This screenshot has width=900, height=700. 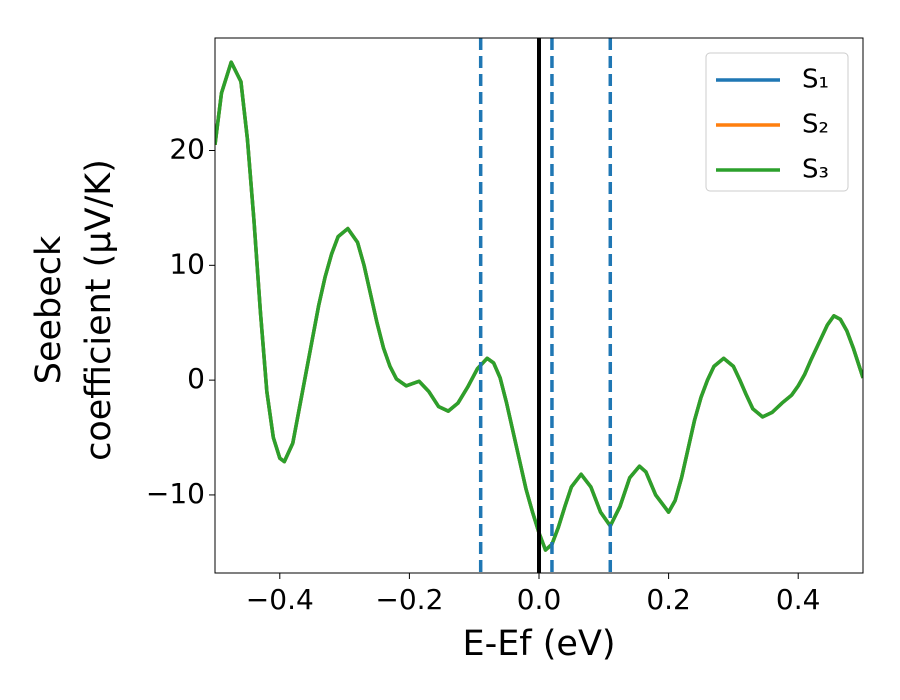 What do you see at coordinates (187, 149) in the screenshot?
I see `y-tick-label: 20` at bounding box center [187, 149].